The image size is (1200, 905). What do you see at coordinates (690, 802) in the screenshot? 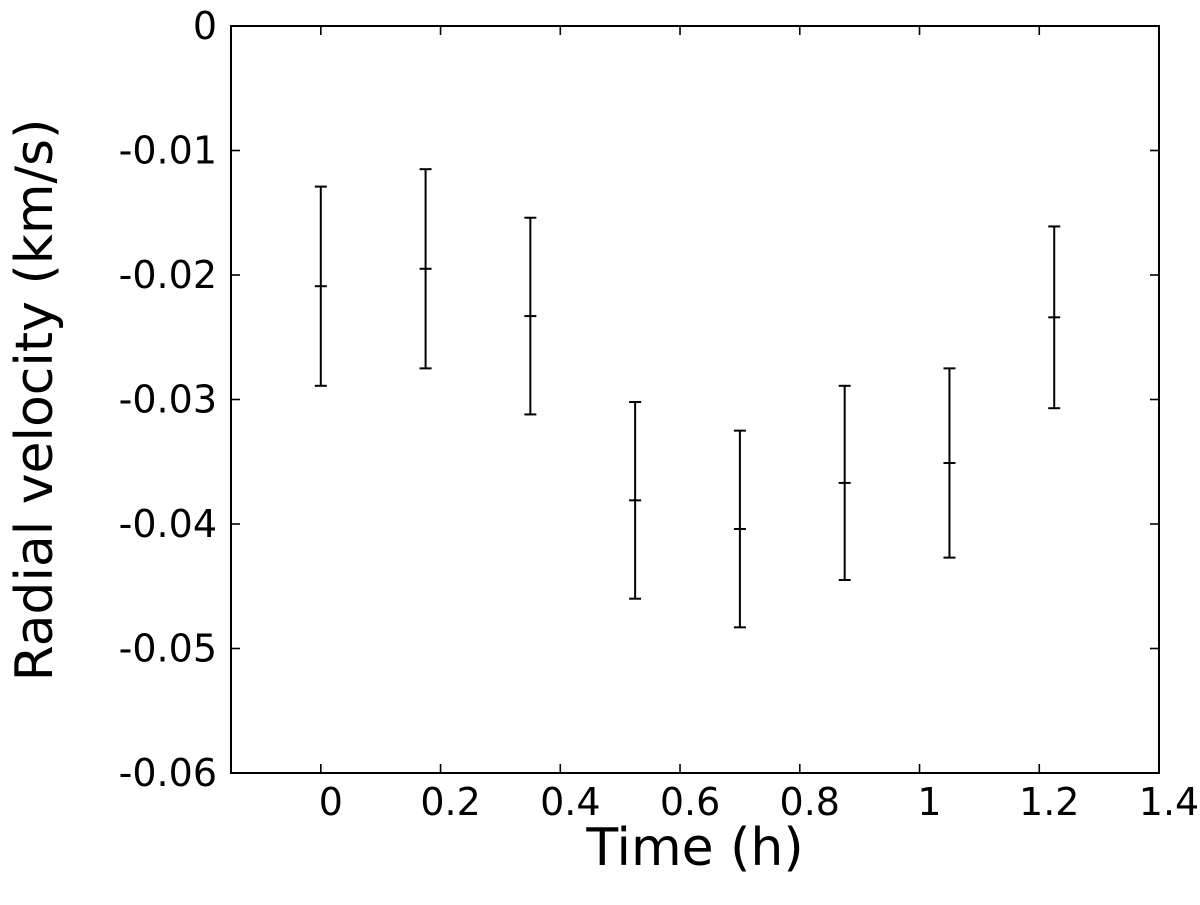
I see `x-tick-label: 0.6` at bounding box center [690, 802].